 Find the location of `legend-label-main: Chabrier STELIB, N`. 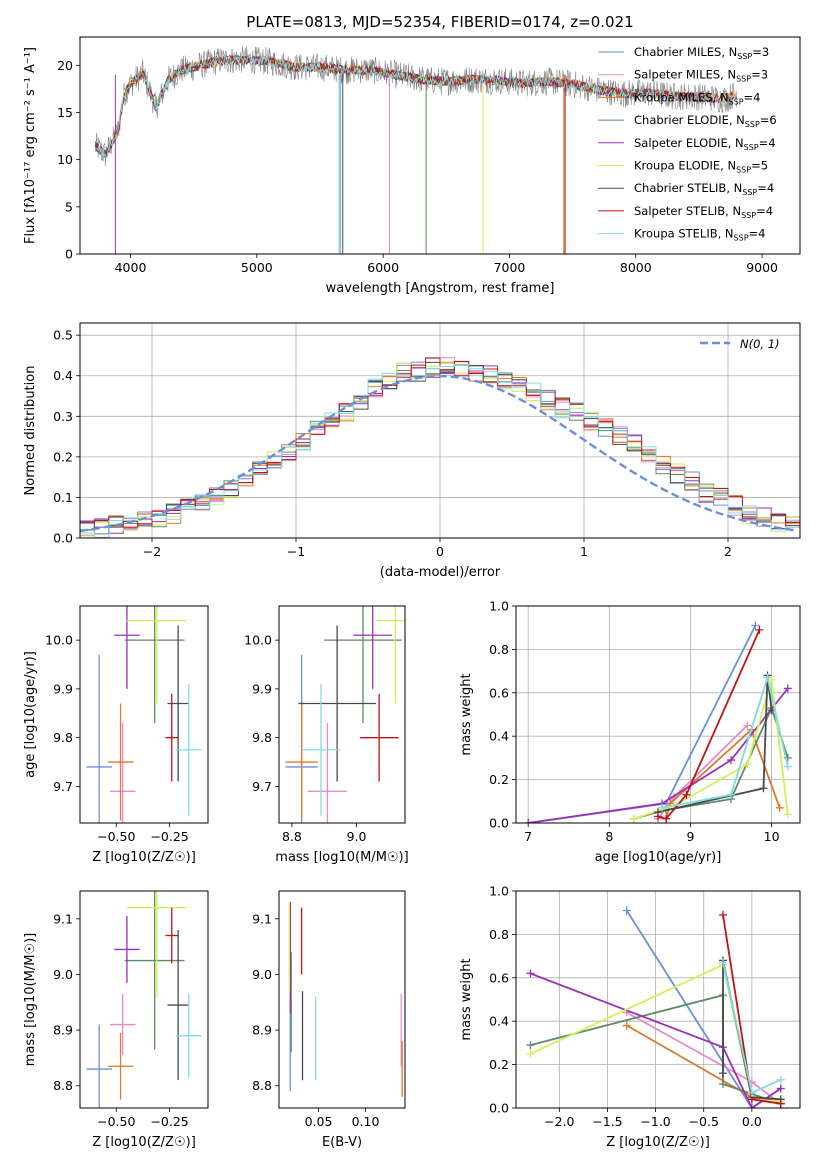

legend-label-main: Chabrier STELIB, N is located at coordinates (688, 188).